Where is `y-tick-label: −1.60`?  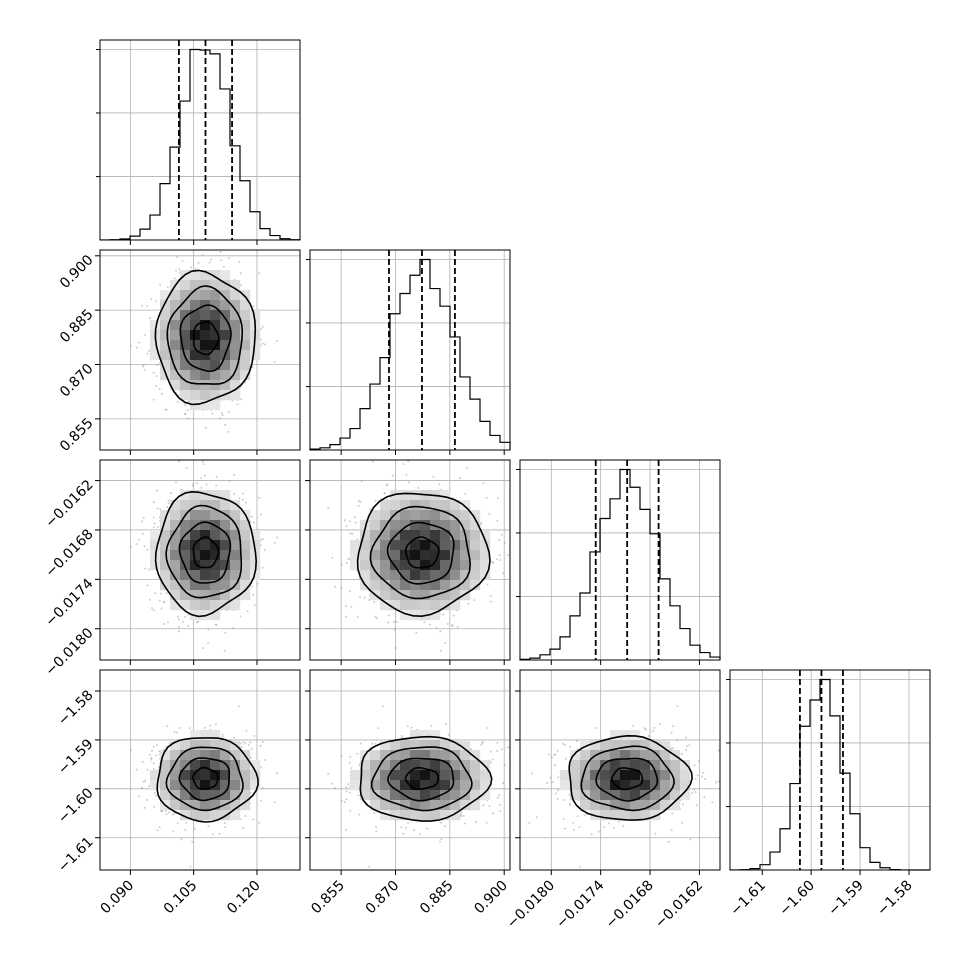 y-tick-label: −1.60 is located at coordinates (76, 806).